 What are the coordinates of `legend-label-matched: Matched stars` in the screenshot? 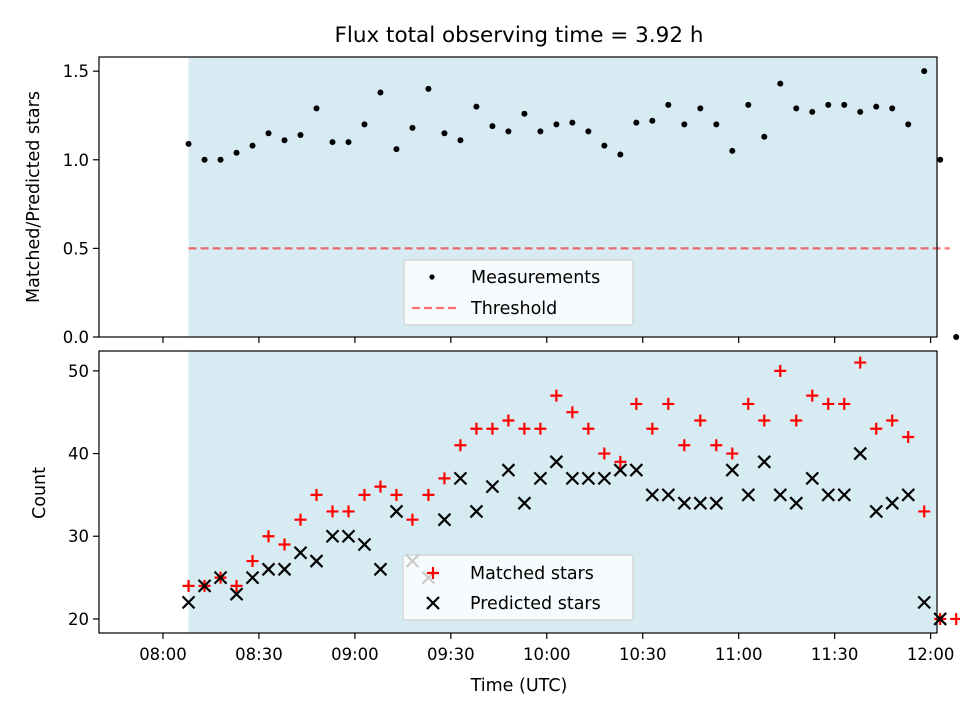 It's located at (532, 574).